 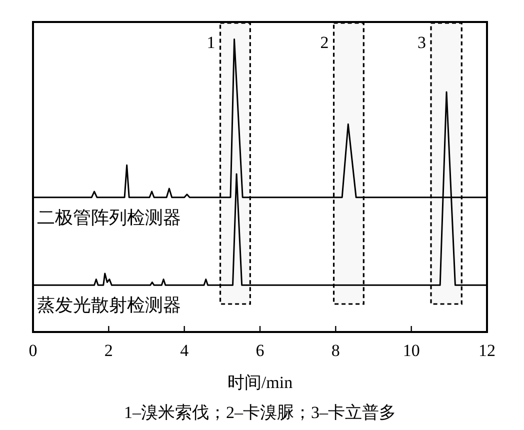 I want to click on x-tick: 8, so click(x=335, y=350).